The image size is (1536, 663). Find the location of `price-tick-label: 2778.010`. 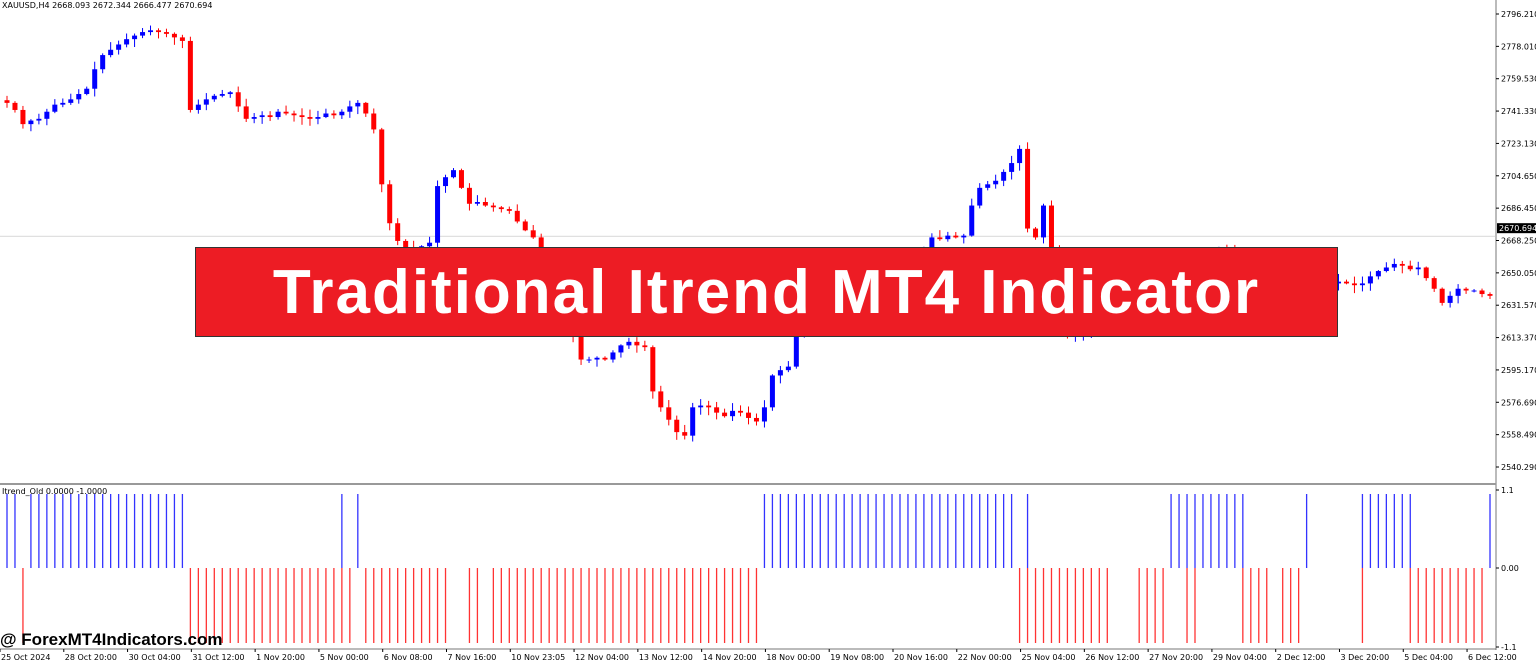

price-tick-label: 2778.010 is located at coordinates (1518, 46).